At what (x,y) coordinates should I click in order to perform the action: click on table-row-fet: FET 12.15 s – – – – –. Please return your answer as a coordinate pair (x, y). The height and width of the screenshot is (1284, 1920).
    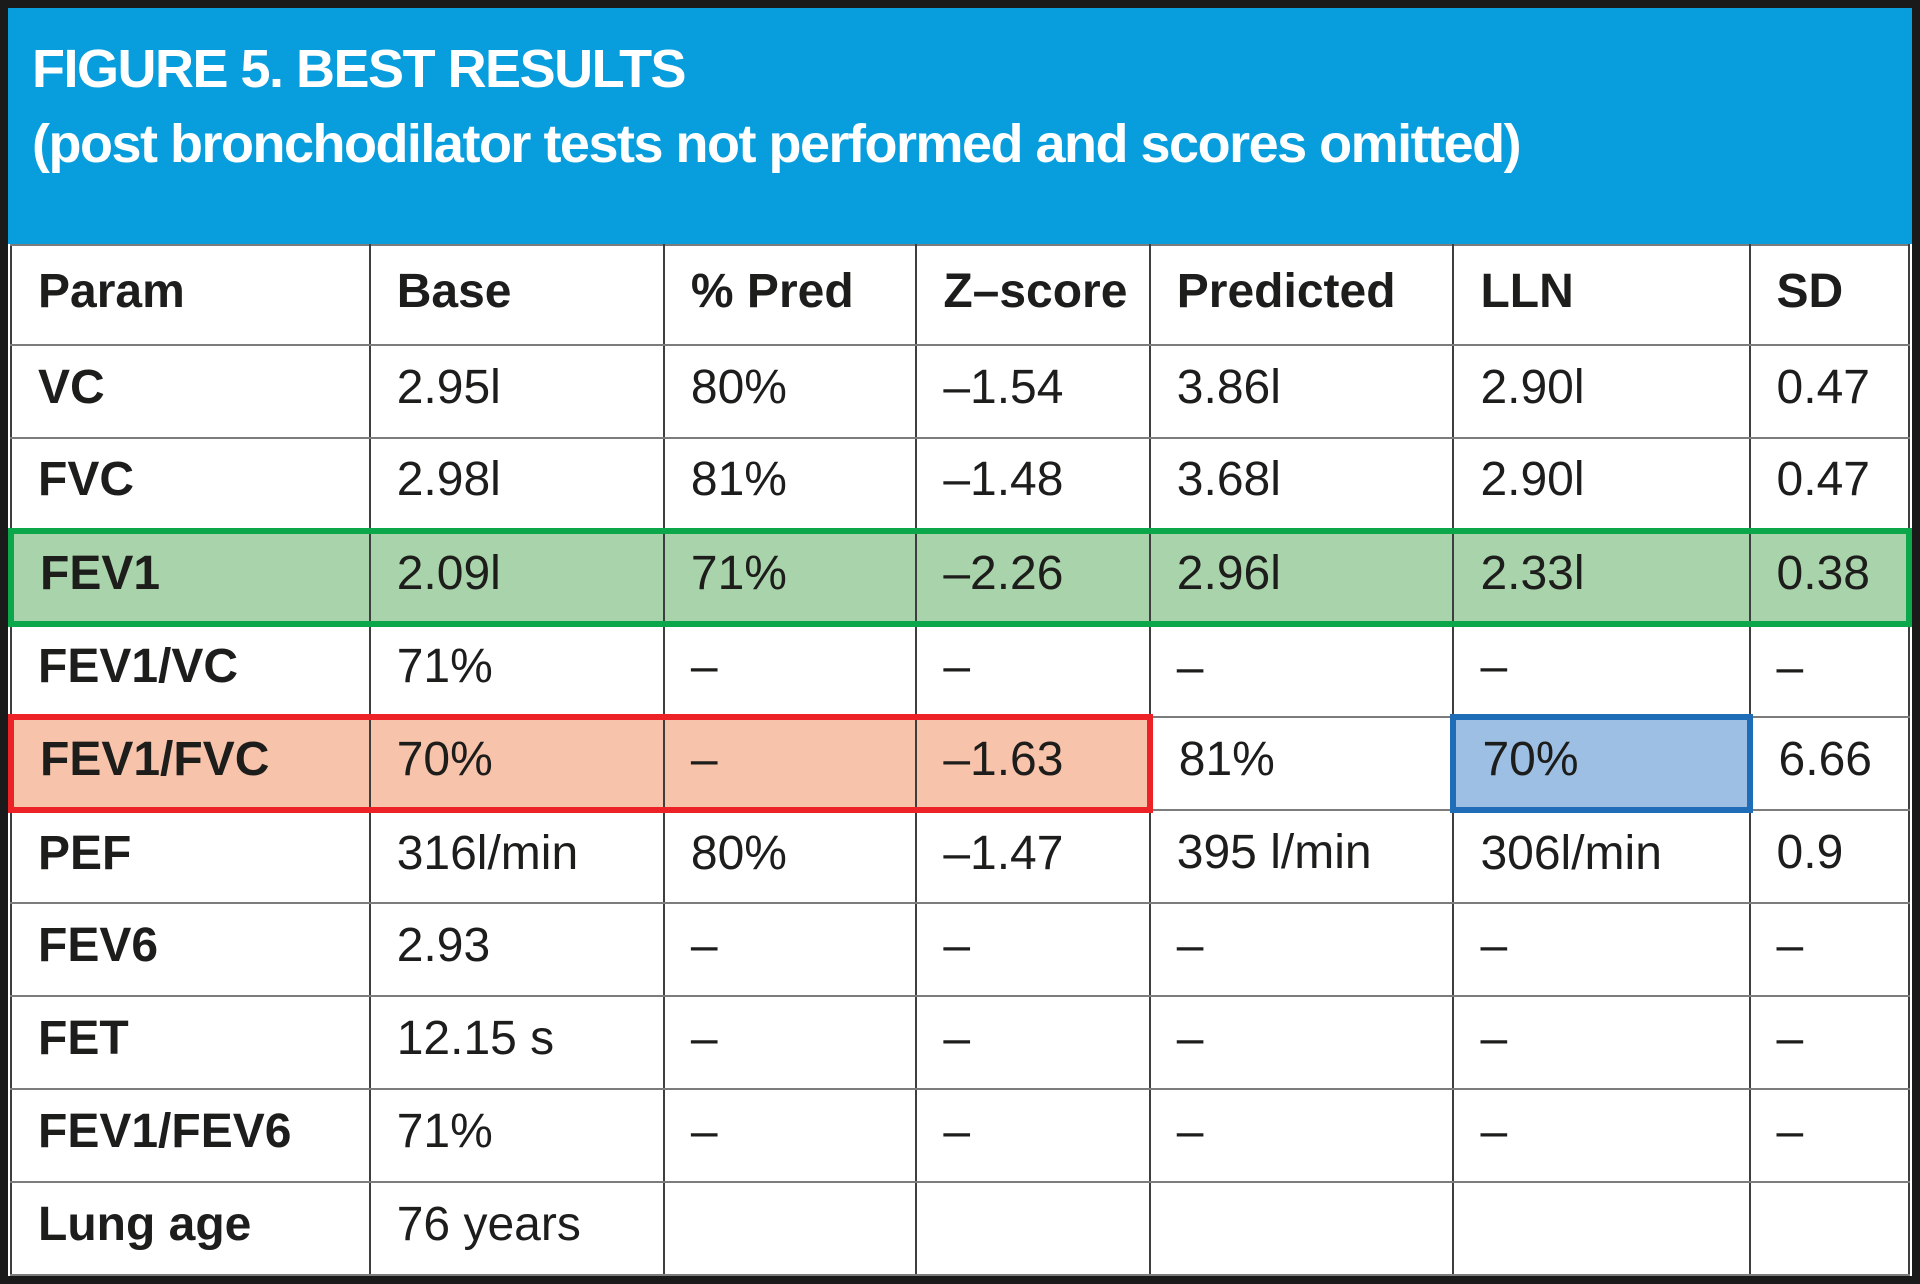
    Looking at the image, I should click on (960, 1042).